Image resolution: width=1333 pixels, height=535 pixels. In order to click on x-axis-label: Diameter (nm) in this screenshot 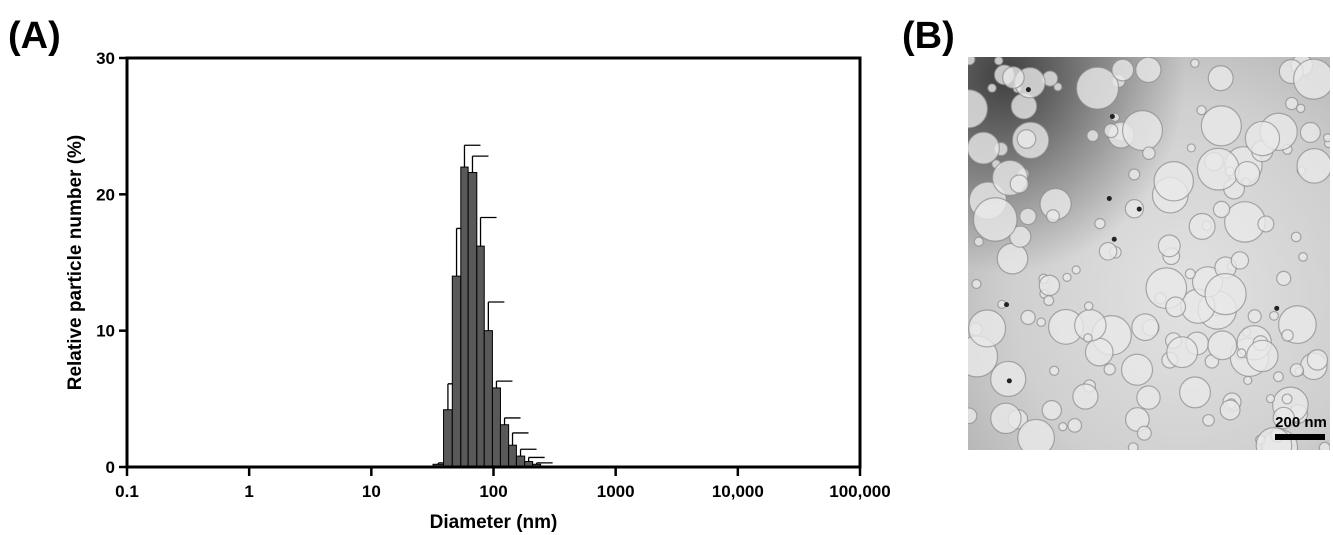, I will do `click(494, 522)`.